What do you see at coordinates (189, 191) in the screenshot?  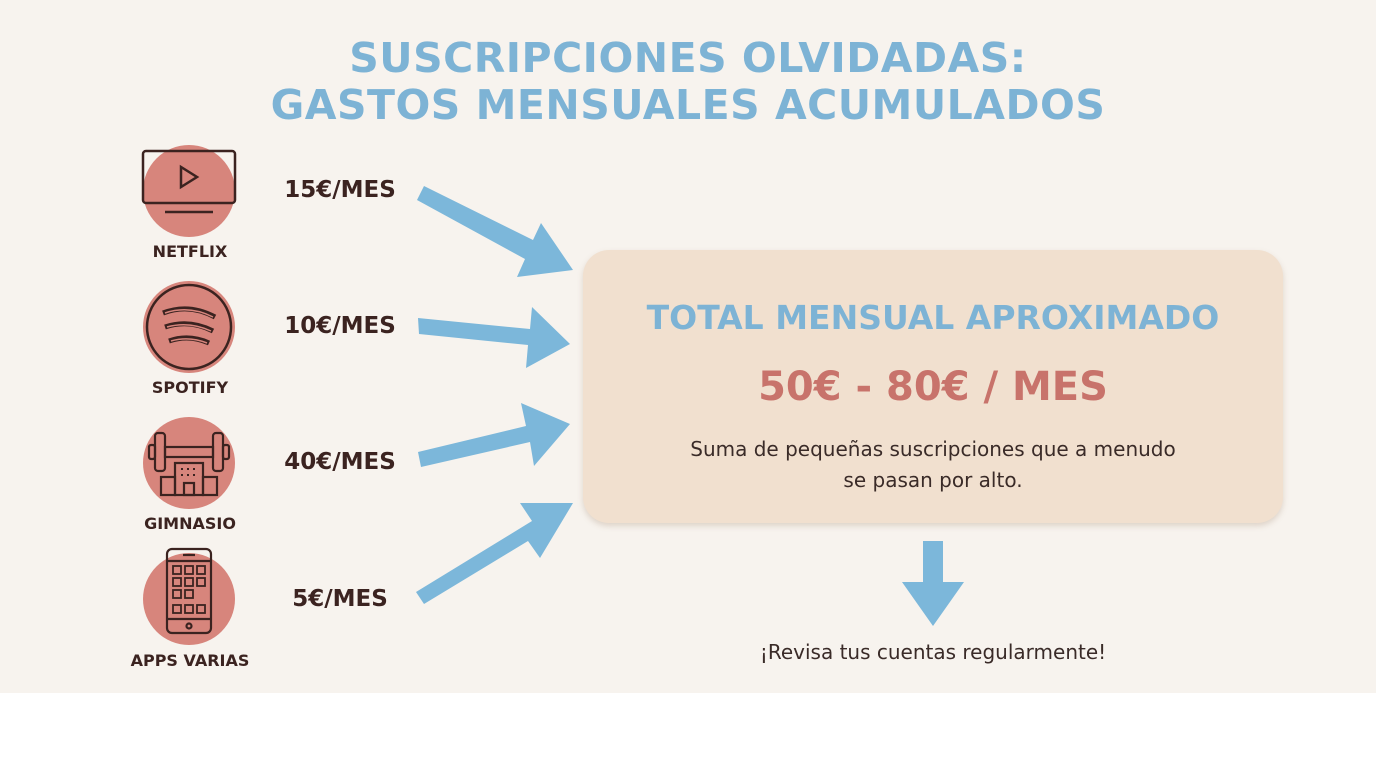 I see `tv-play-icon` at bounding box center [189, 191].